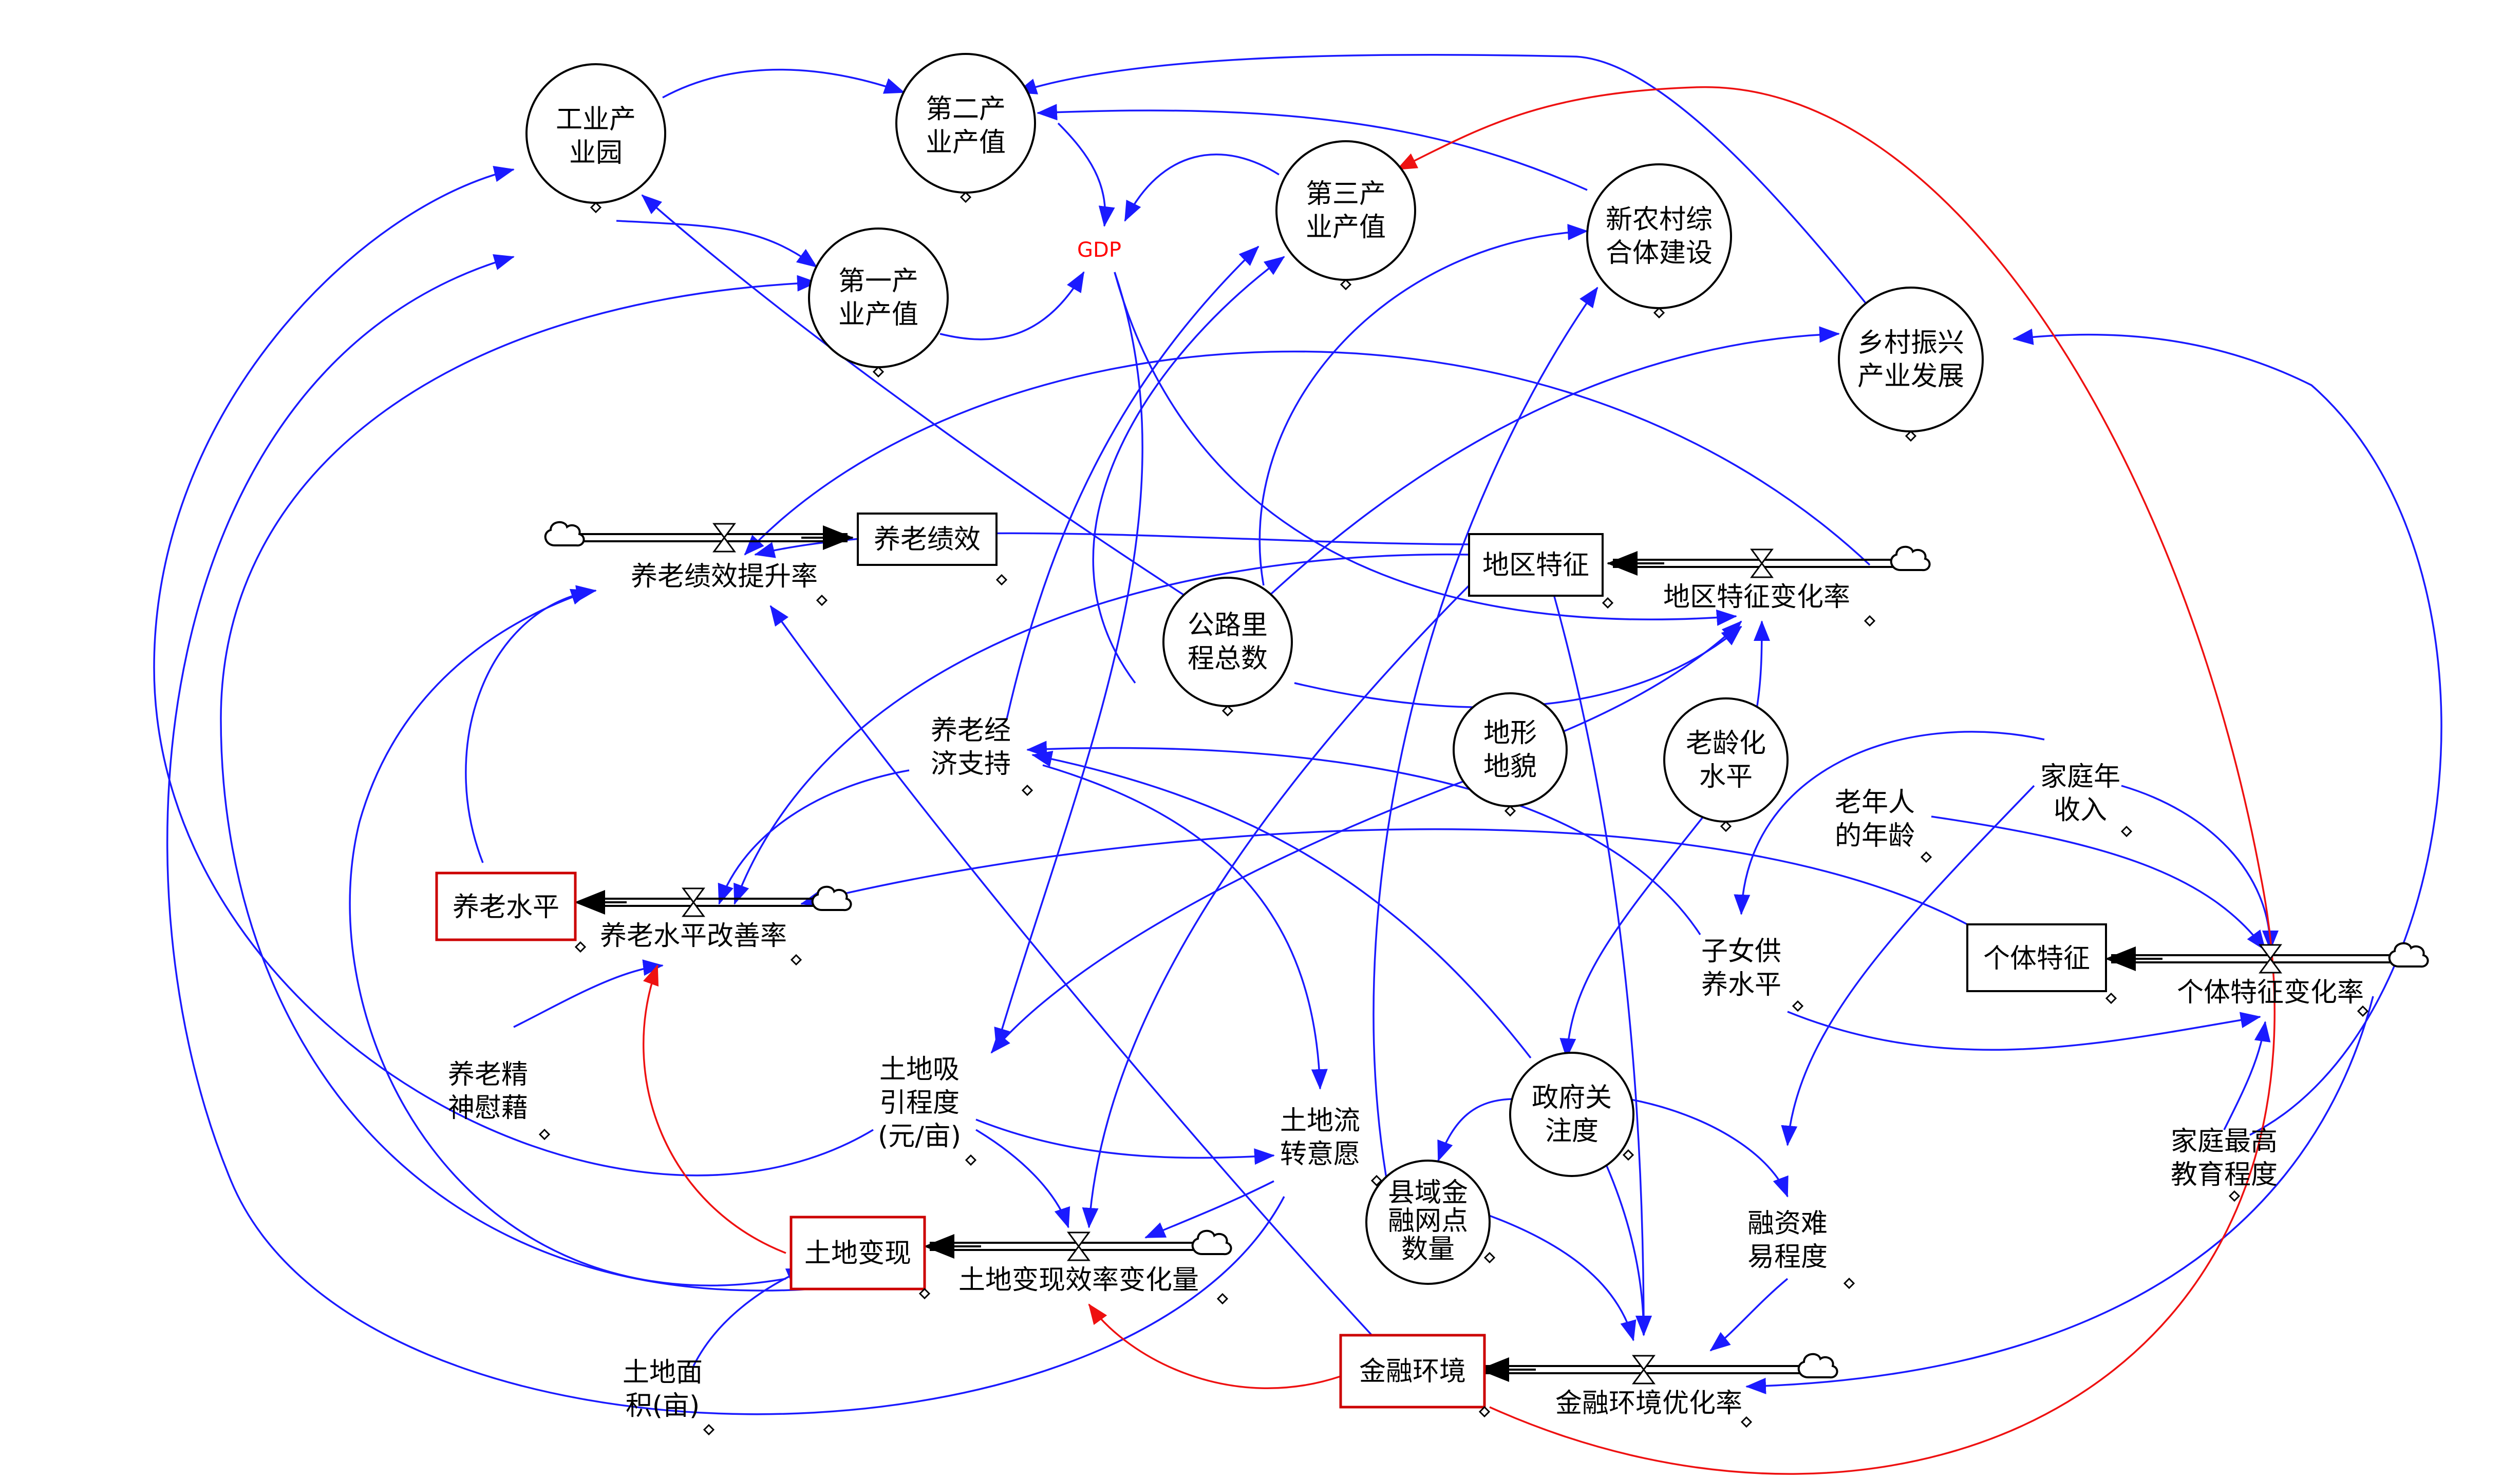  I want to click on svg-text: 易程度, so click(1787, 1257).